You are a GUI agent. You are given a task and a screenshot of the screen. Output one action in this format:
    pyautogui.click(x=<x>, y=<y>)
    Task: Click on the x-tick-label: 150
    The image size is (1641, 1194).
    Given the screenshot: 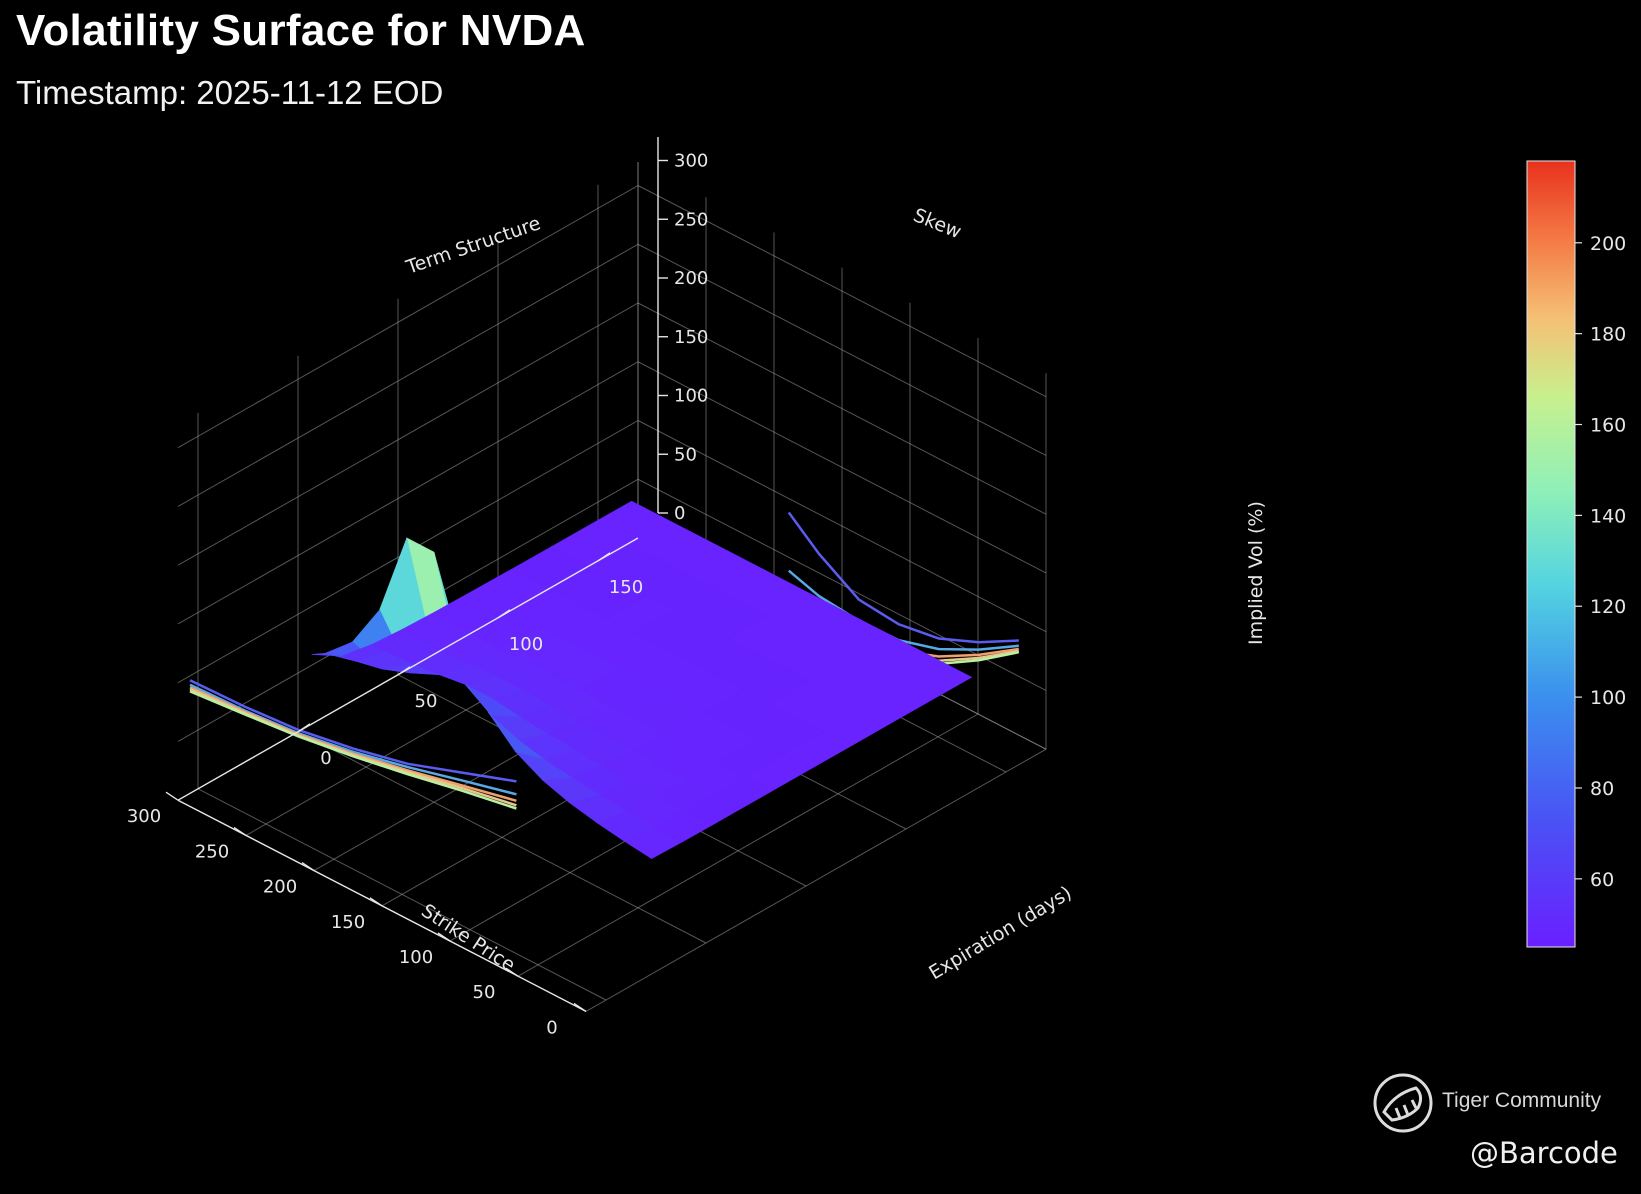 What is the action you would take?
    pyautogui.click(x=348, y=922)
    